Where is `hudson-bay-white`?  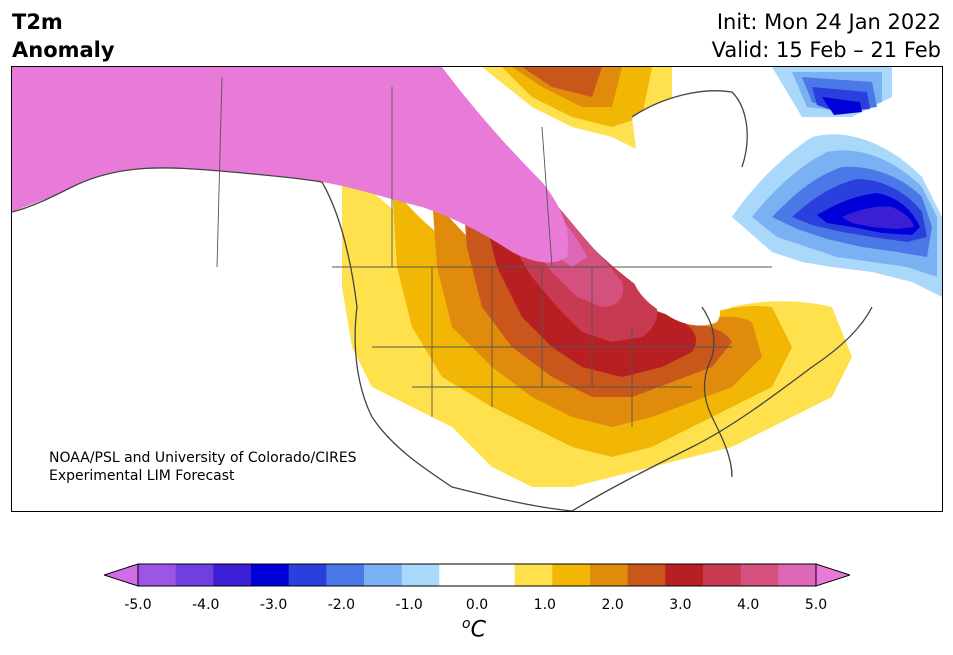 hudson-bay-white is located at coordinates (690, 143).